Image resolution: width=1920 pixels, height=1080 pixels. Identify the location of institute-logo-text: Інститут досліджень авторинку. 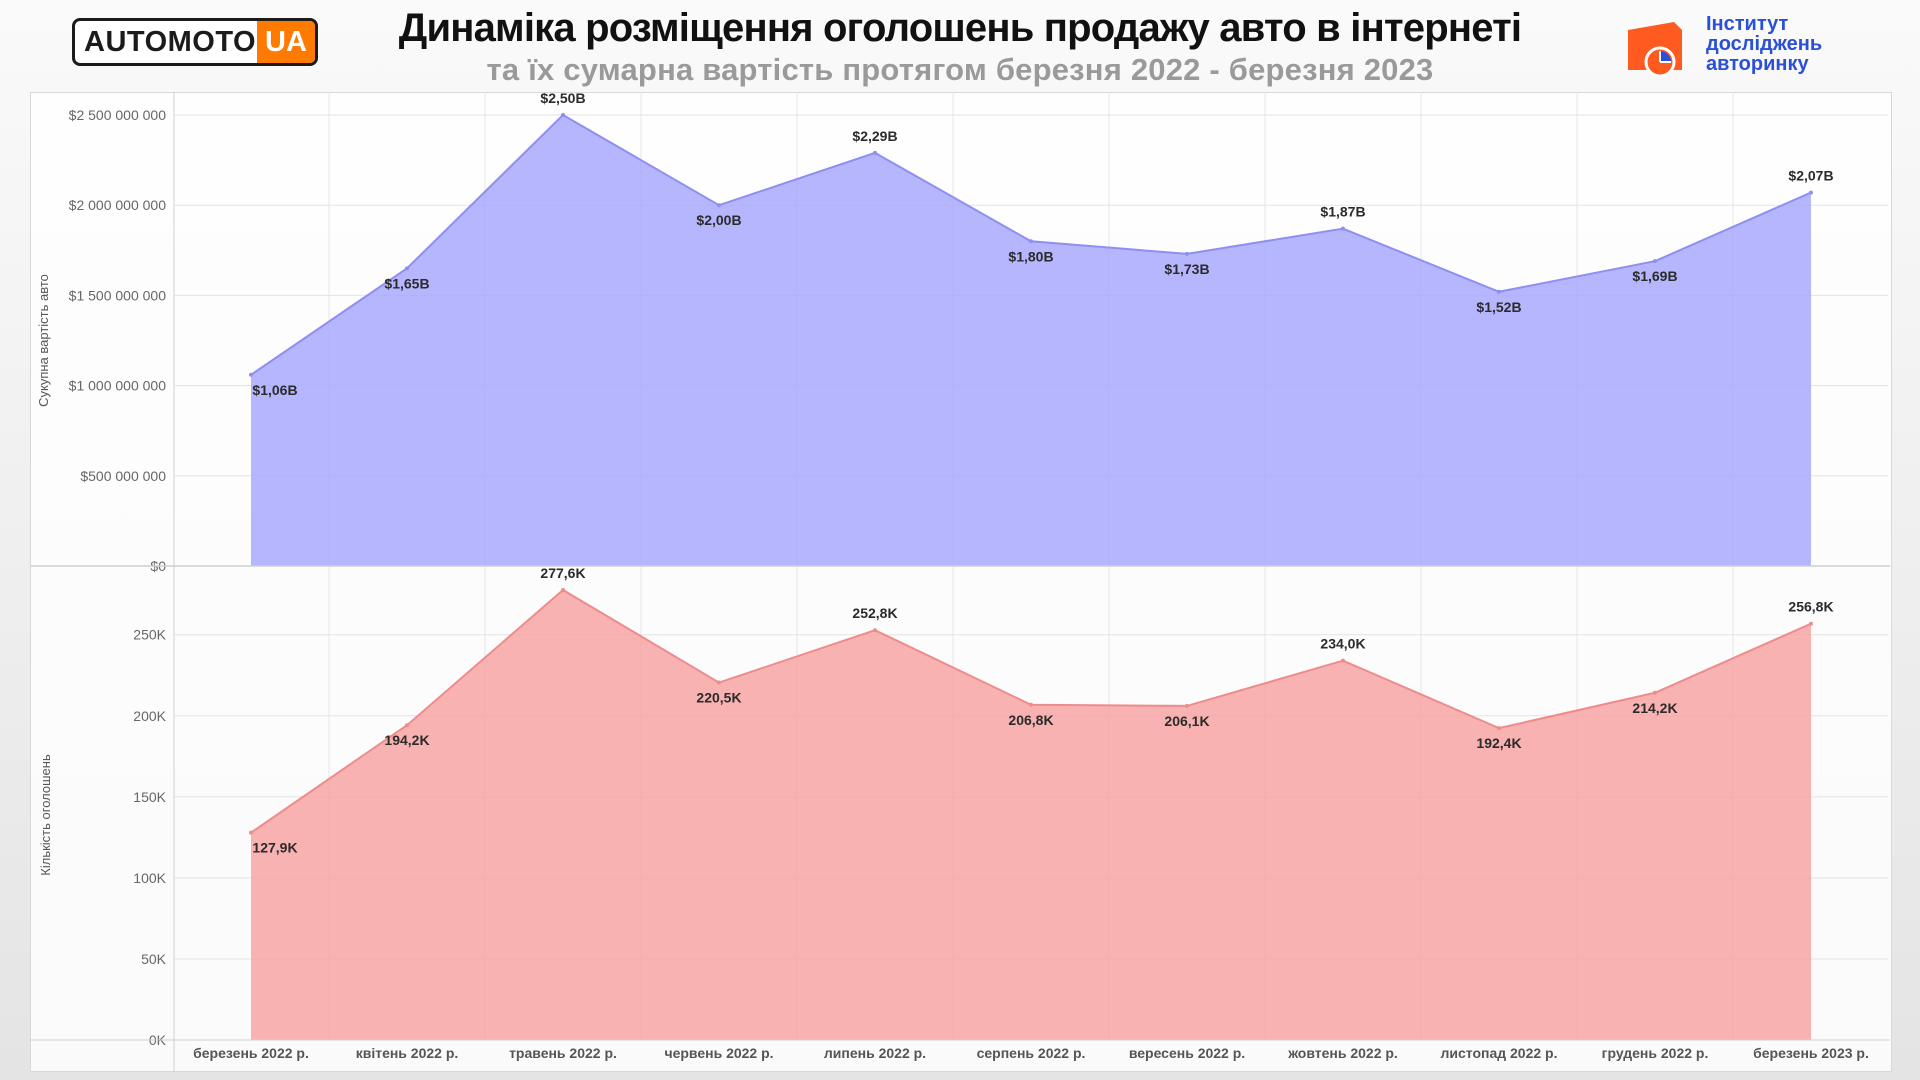
(1764, 44).